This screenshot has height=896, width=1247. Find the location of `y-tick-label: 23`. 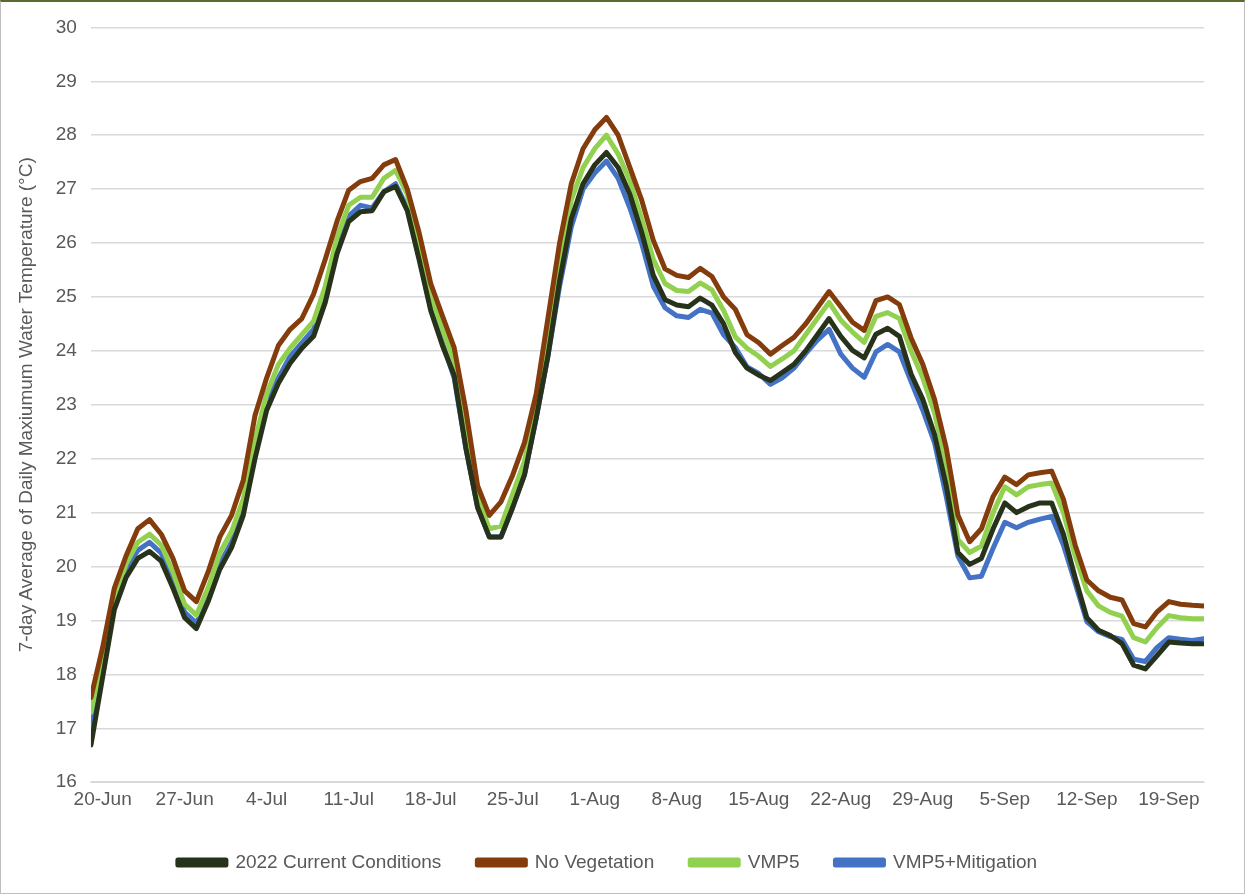

y-tick-label: 23 is located at coordinates (66, 404).